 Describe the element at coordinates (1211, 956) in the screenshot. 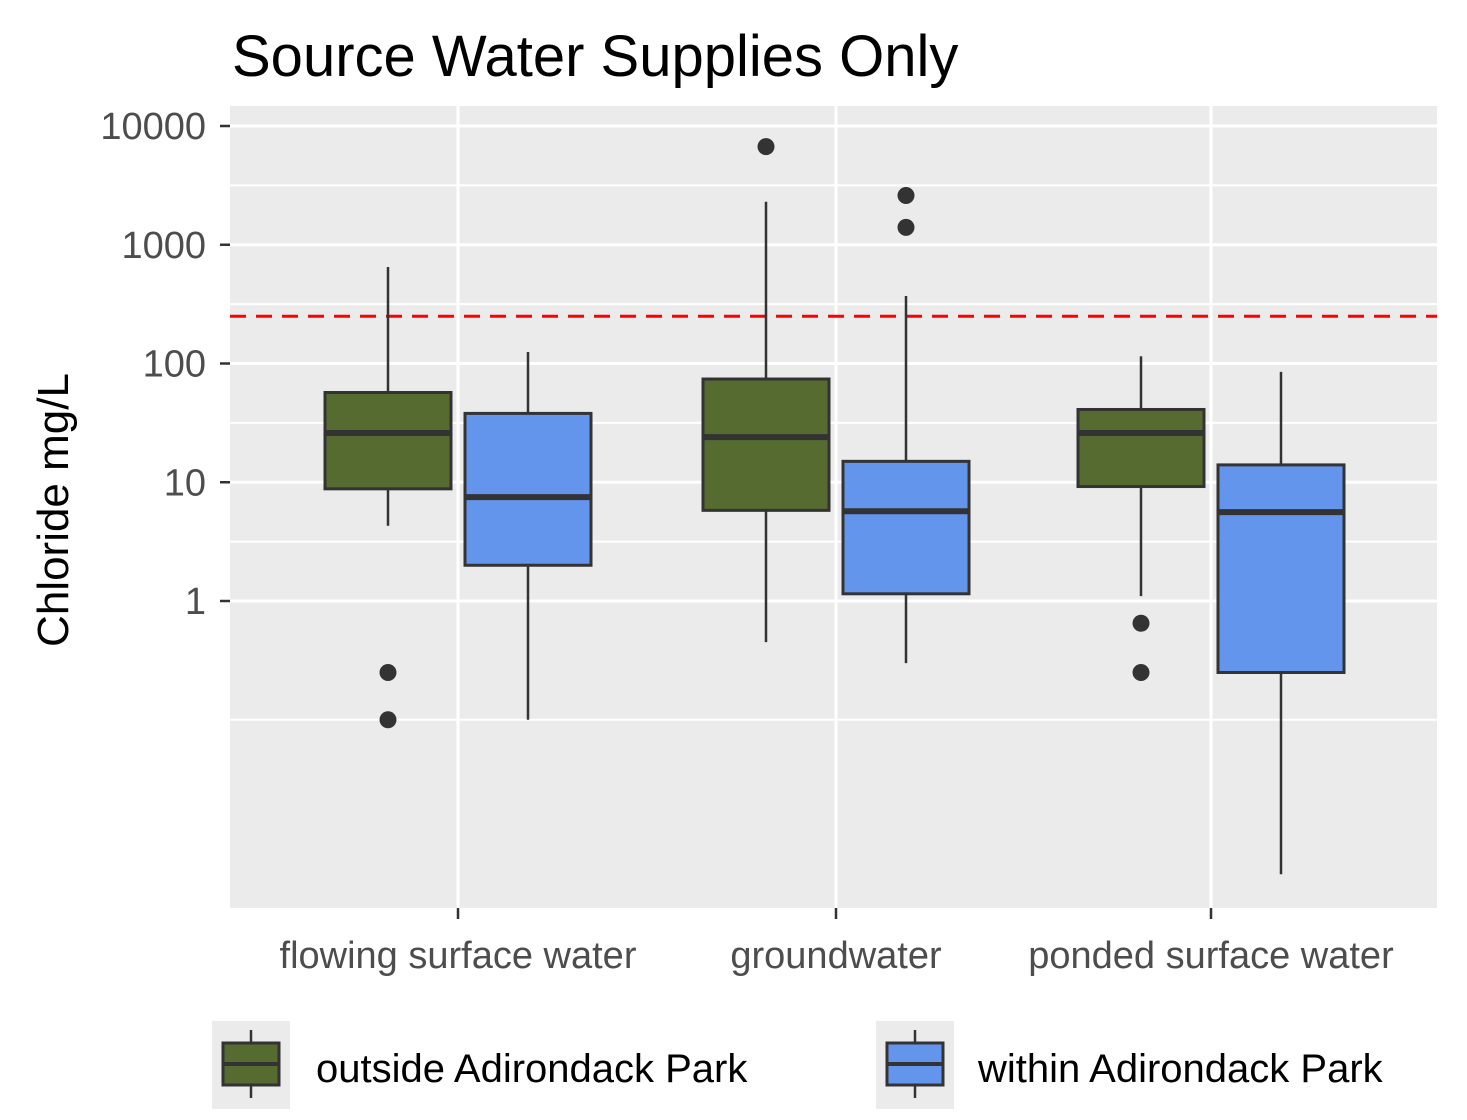

I see `x-tick-label: ponded surface water` at that location.